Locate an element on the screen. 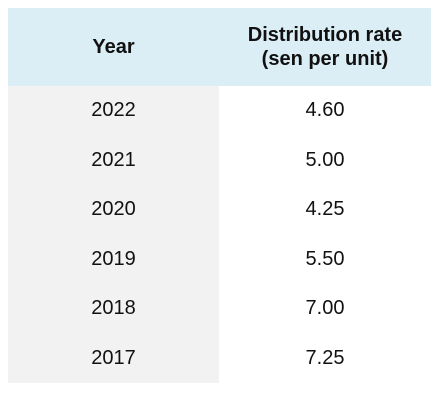  rate-cell: 7.00 is located at coordinates (325, 309).